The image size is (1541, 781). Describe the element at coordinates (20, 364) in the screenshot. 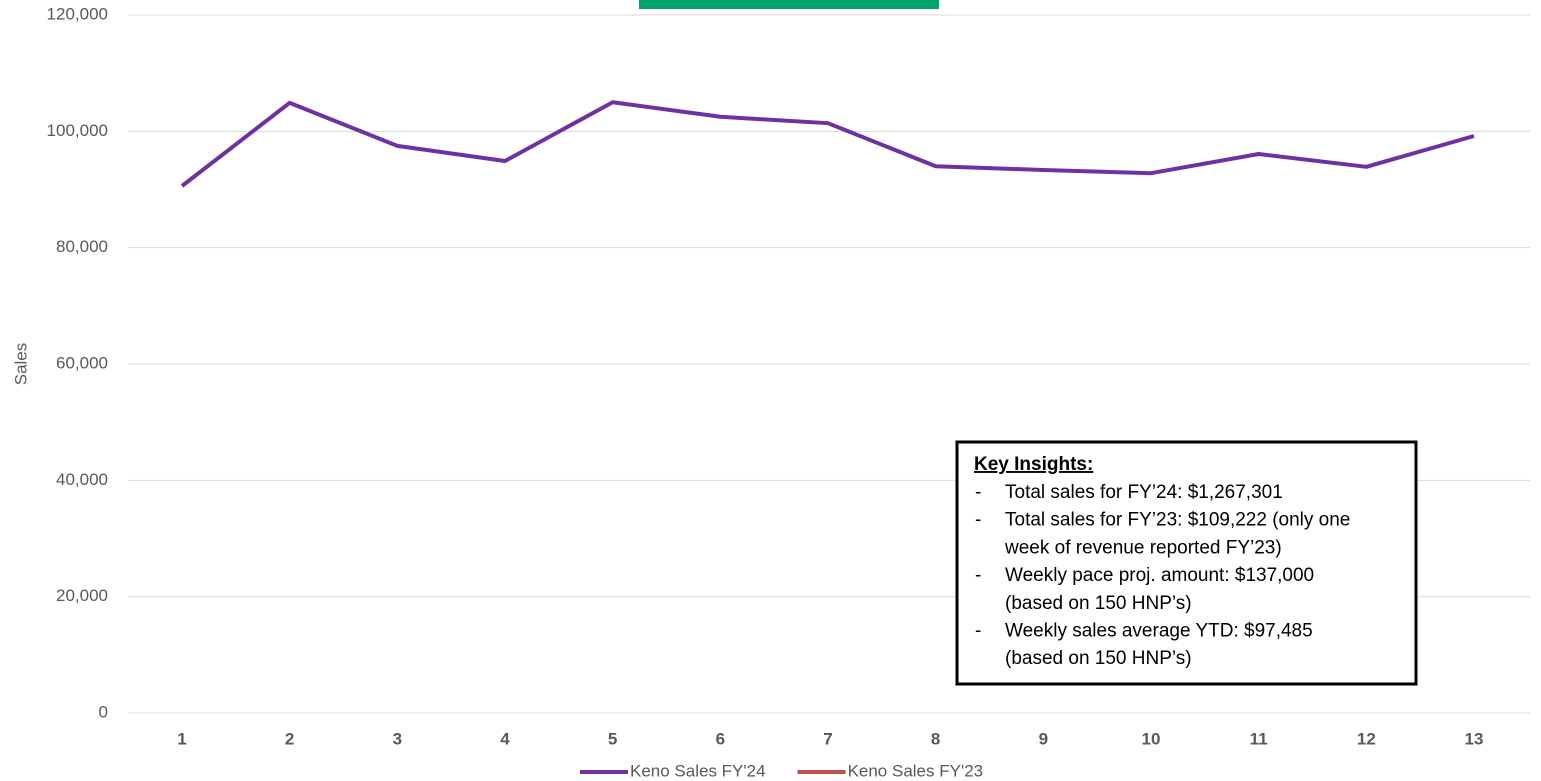

I see `y-axis-label: Sales` at that location.